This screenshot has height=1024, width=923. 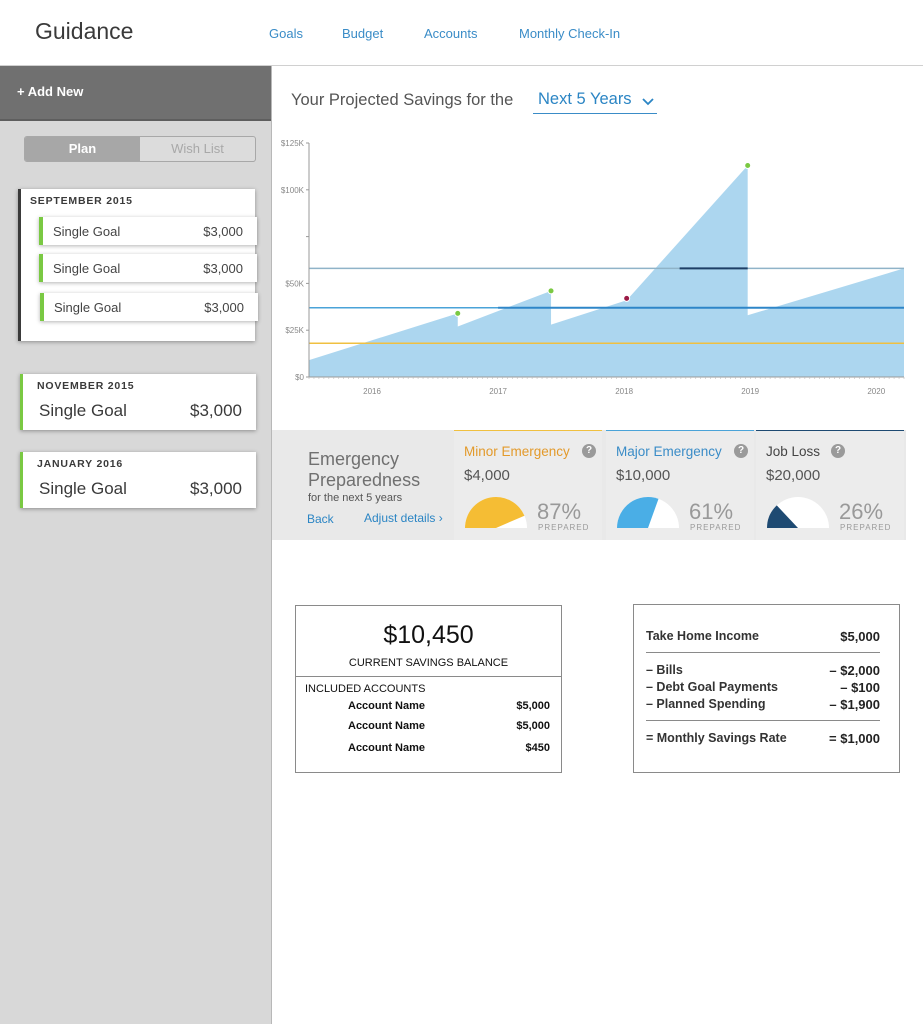 What do you see at coordinates (293, 143) in the screenshot?
I see `y-tick-label: $125K` at bounding box center [293, 143].